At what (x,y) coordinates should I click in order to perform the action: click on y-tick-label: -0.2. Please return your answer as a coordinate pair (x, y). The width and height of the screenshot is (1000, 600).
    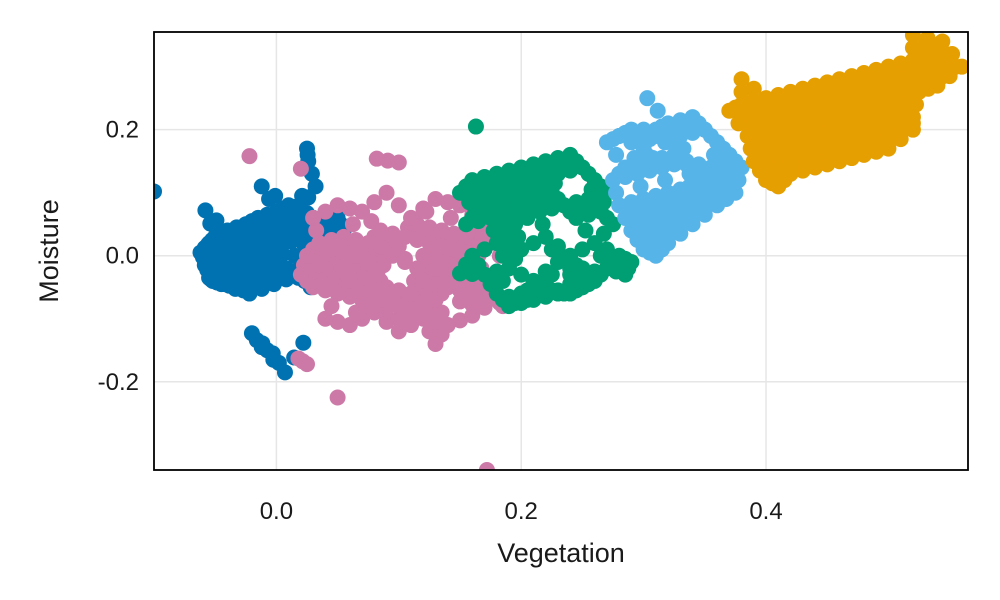
    Looking at the image, I should click on (118, 382).